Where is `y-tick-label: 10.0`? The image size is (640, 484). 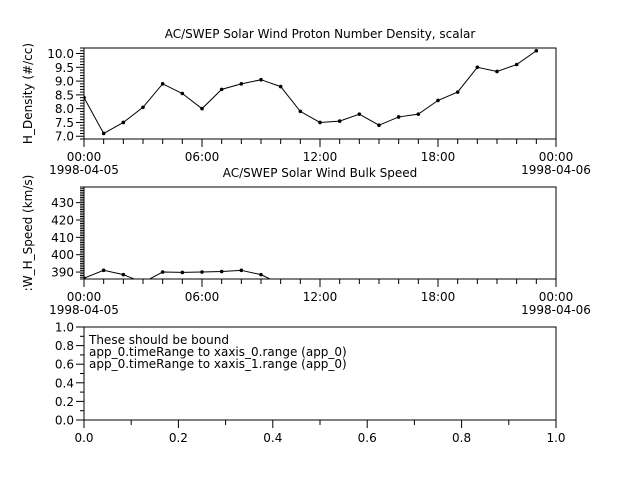
y-tick-label: 10.0 is located at coordinates (60, 54).